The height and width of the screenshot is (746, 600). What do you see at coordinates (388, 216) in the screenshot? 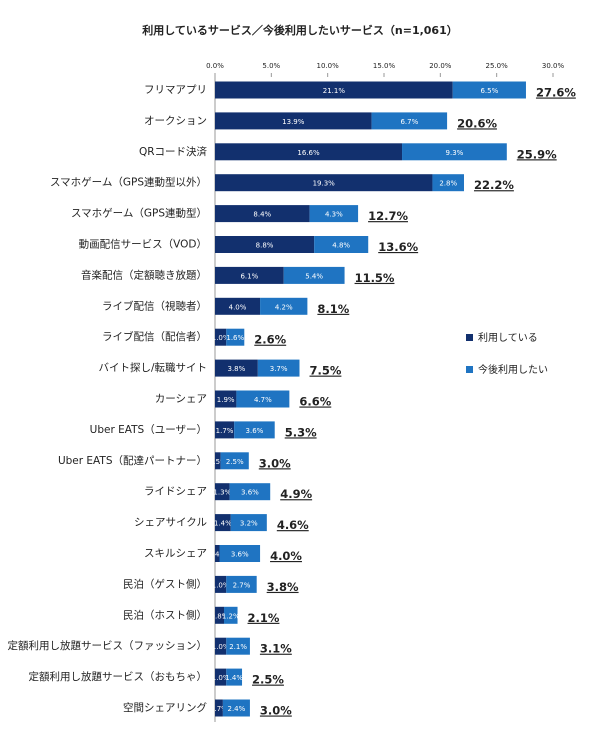
I see `total-label: 12.7%` at bounding box center [388, 216].